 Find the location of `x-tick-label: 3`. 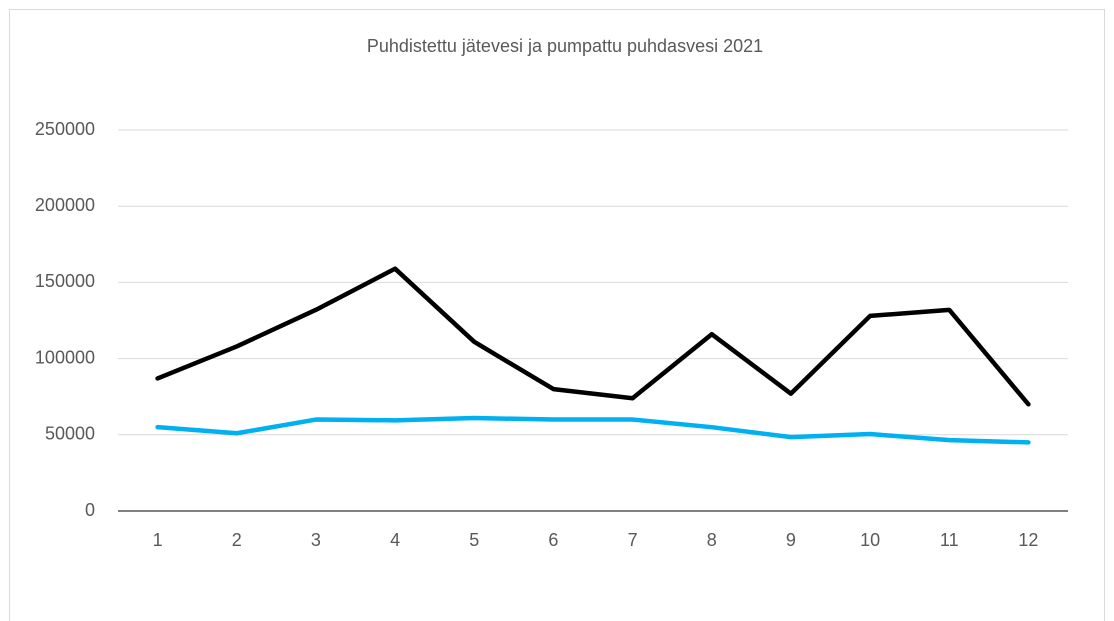

x-tick-label: 3 is located at coordinates (316, 540).